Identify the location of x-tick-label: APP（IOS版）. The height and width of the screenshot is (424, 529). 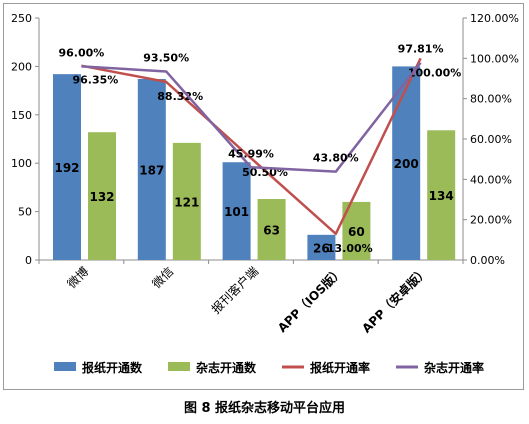
(310, 300).